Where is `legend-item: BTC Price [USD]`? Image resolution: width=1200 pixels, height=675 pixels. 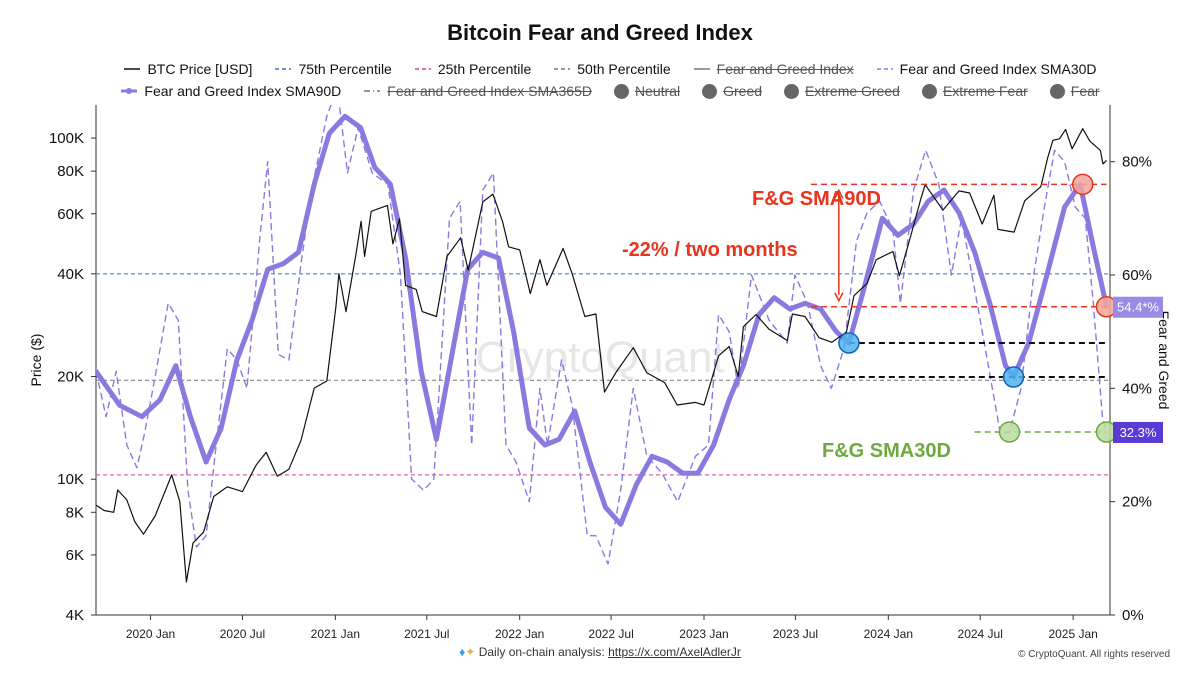 legend-item: BTC Price [USD] is located at coordinates (187, 69).